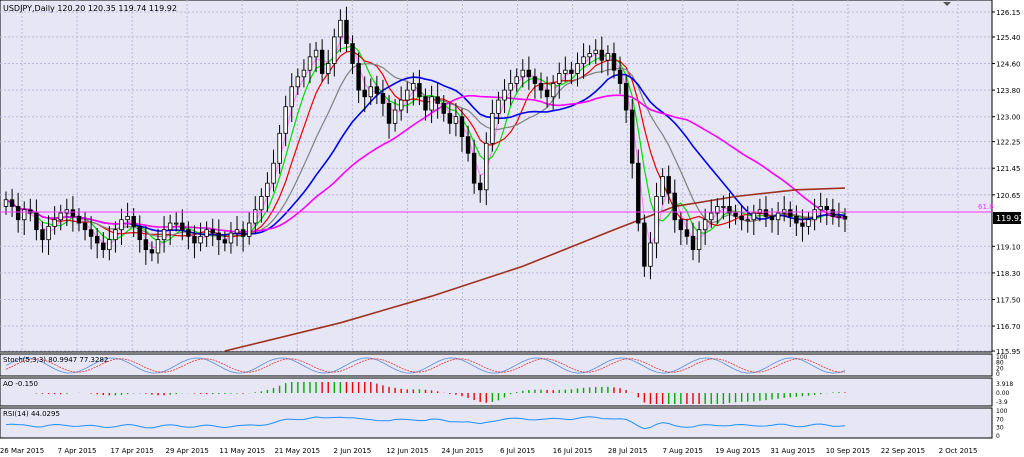  I want to click on time-axis-label: 24 Jun 2015, so click(462, 451).